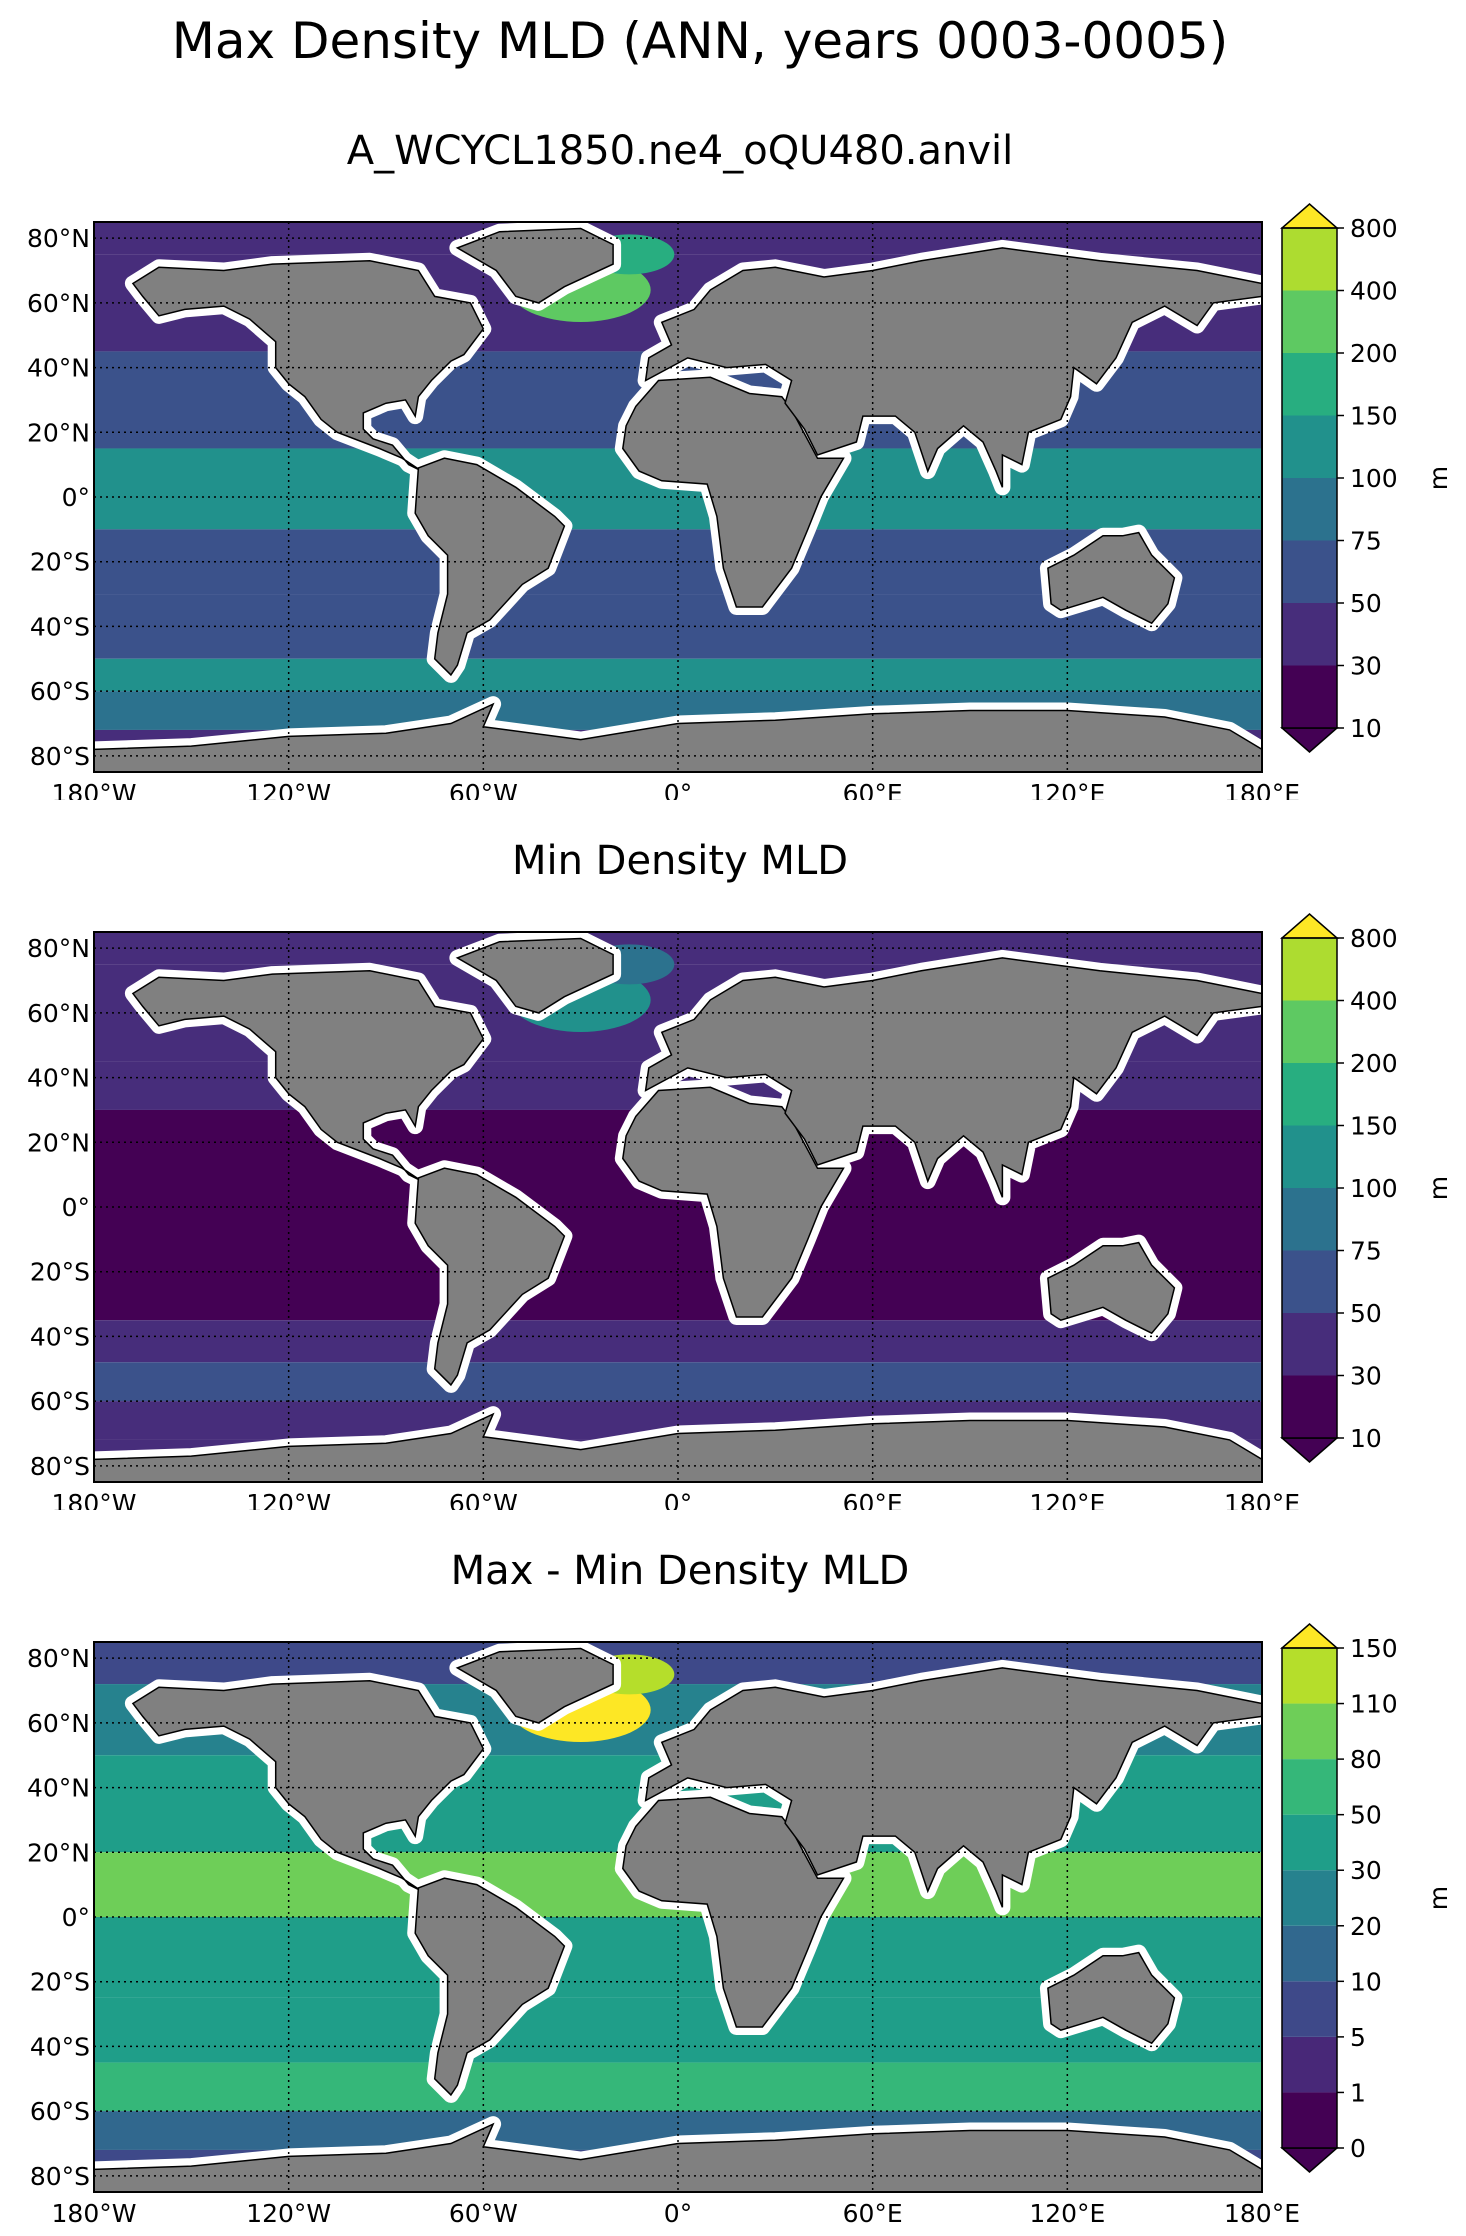 This screenshot has height=2236, width=1466. I want to click on panel-2-title: Min Density MLD, so click(680, 861).